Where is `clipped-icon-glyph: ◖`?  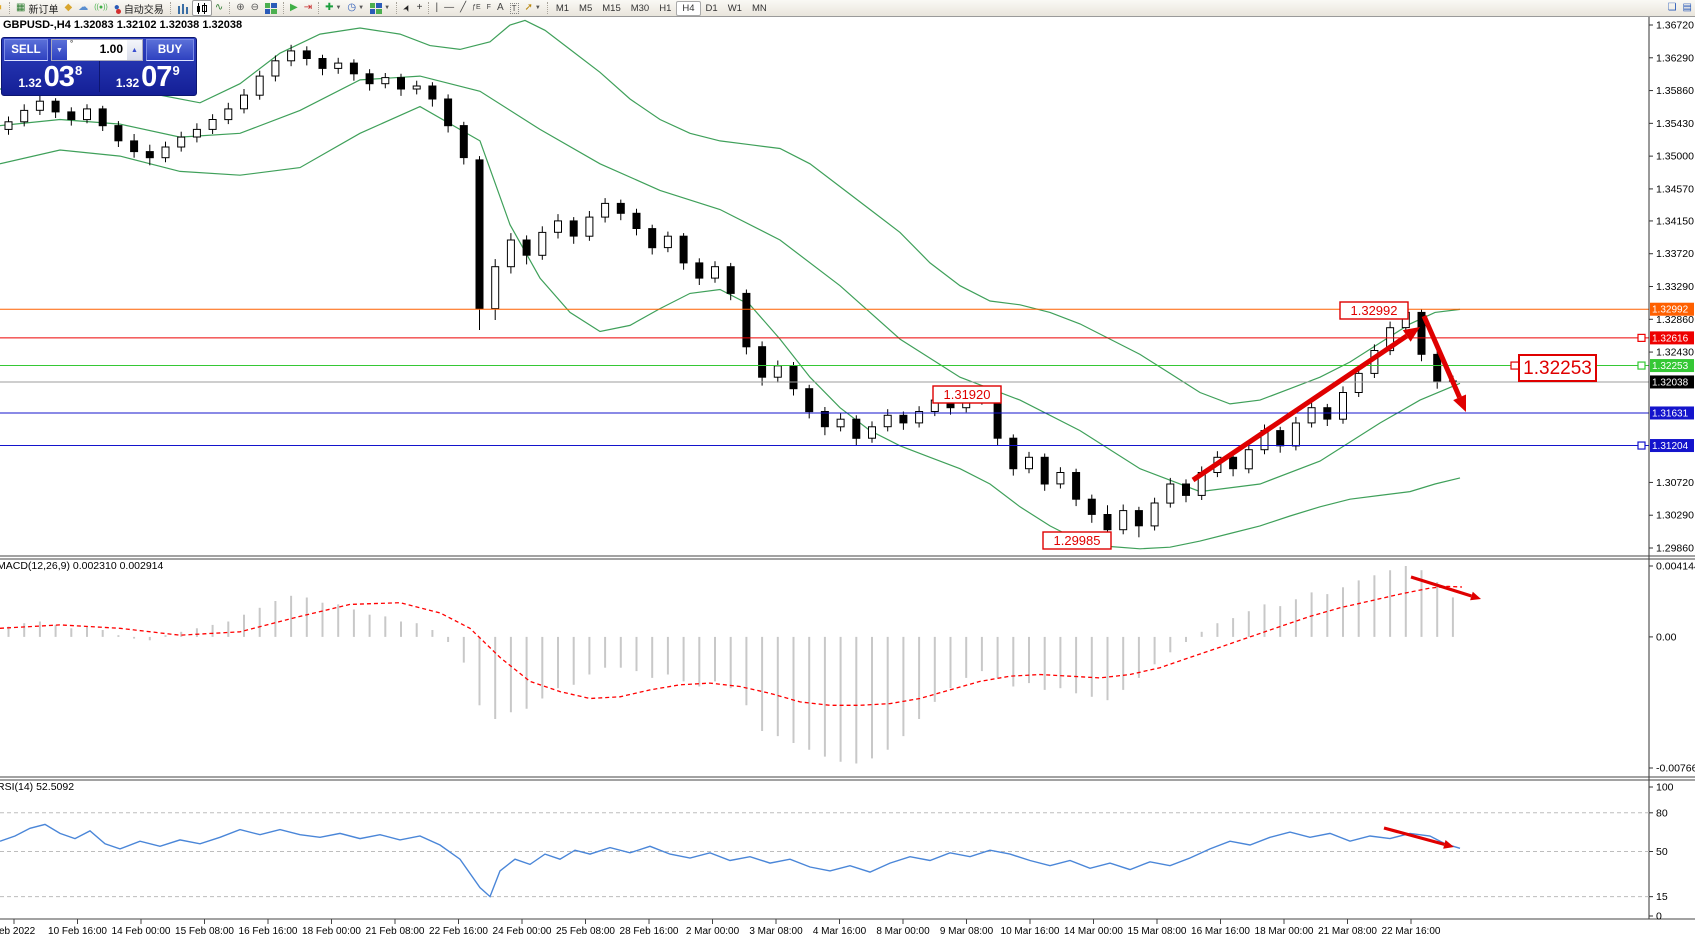
clipped-icon-glyph: ◖ is located at coordinates (2, 7).